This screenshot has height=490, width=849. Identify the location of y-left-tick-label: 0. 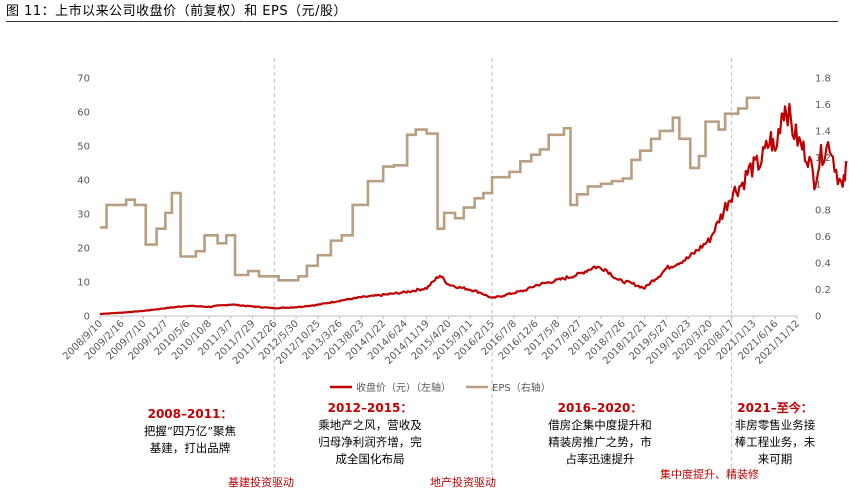
(87, 317).